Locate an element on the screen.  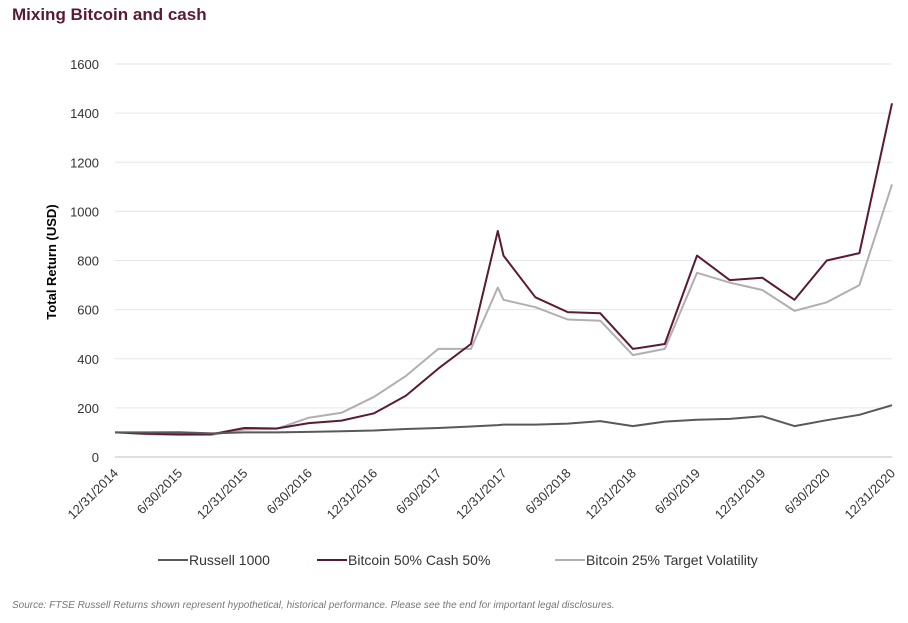
legend-item: Russell 1000 is located at coordinates (214, 560).